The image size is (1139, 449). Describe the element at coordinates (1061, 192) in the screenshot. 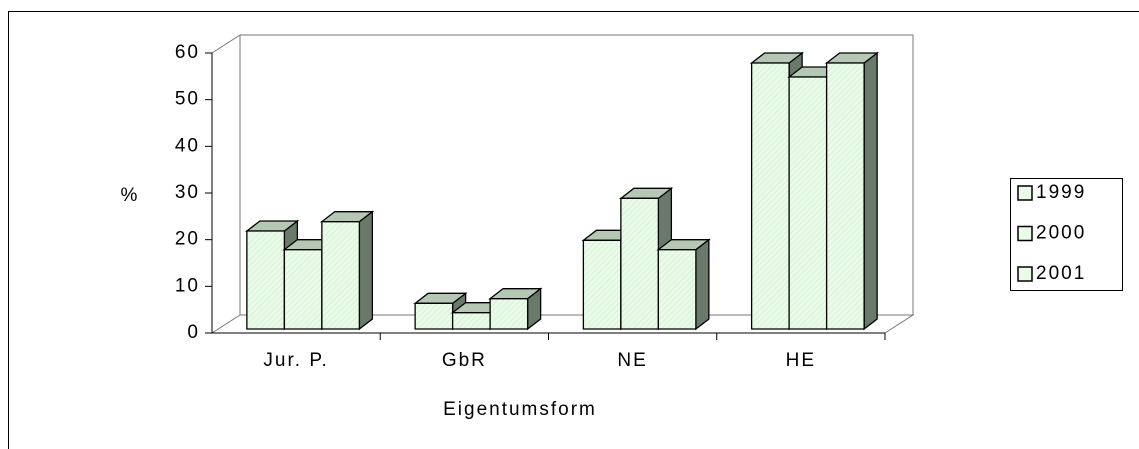

I see `legend-label: 1999` at that location.